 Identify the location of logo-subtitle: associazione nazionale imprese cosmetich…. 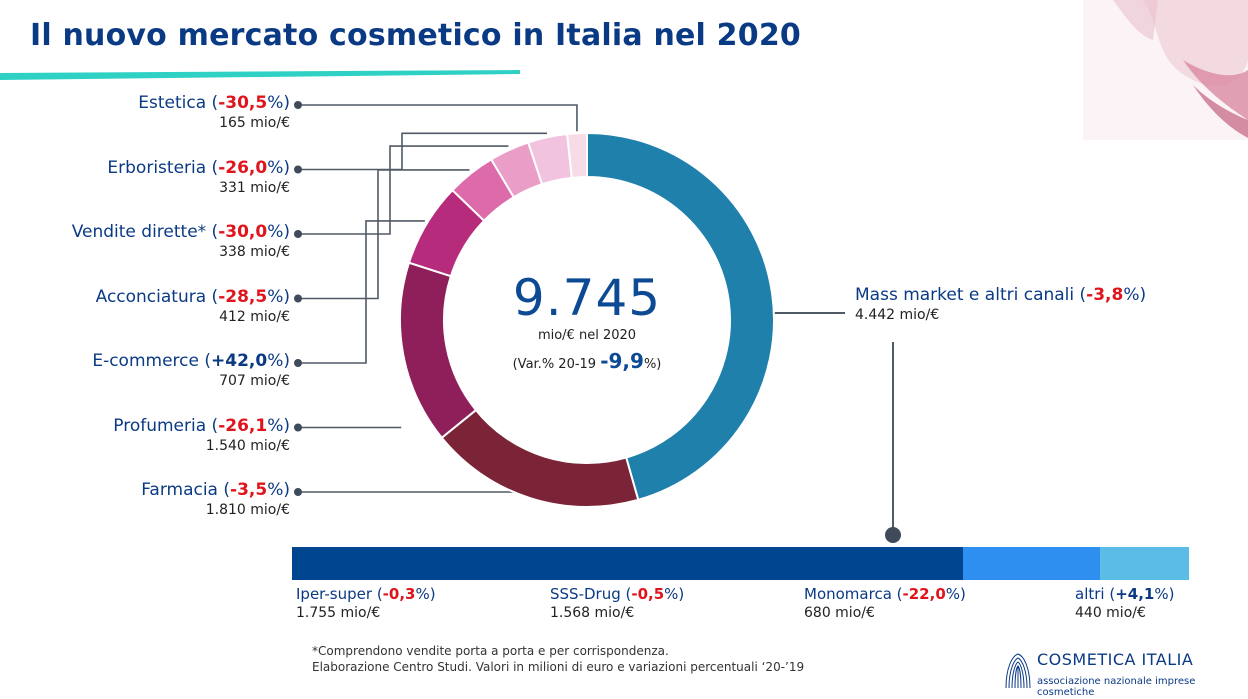
(1116, 687).